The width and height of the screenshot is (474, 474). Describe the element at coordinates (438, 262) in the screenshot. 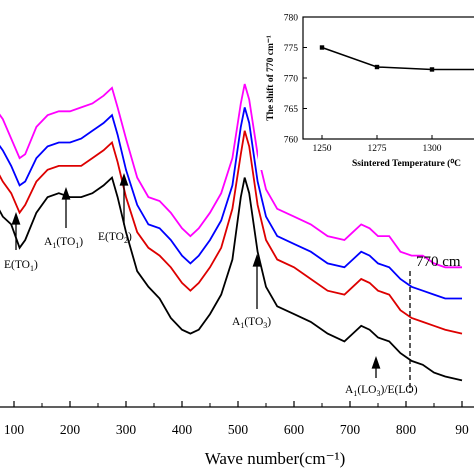

I see `label-770-marker: 770 cm` at that location.